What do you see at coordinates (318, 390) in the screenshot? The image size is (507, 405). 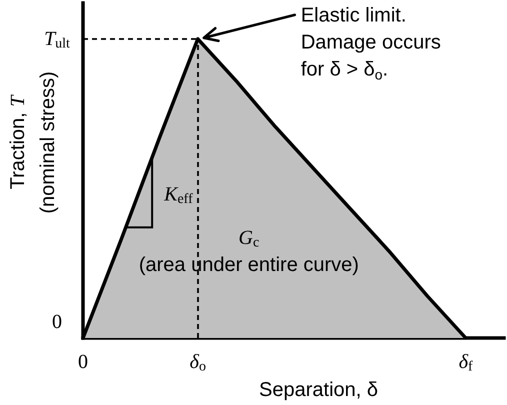 I see `x-axis-title: Separation, δ` at bounding box center [318, 390].